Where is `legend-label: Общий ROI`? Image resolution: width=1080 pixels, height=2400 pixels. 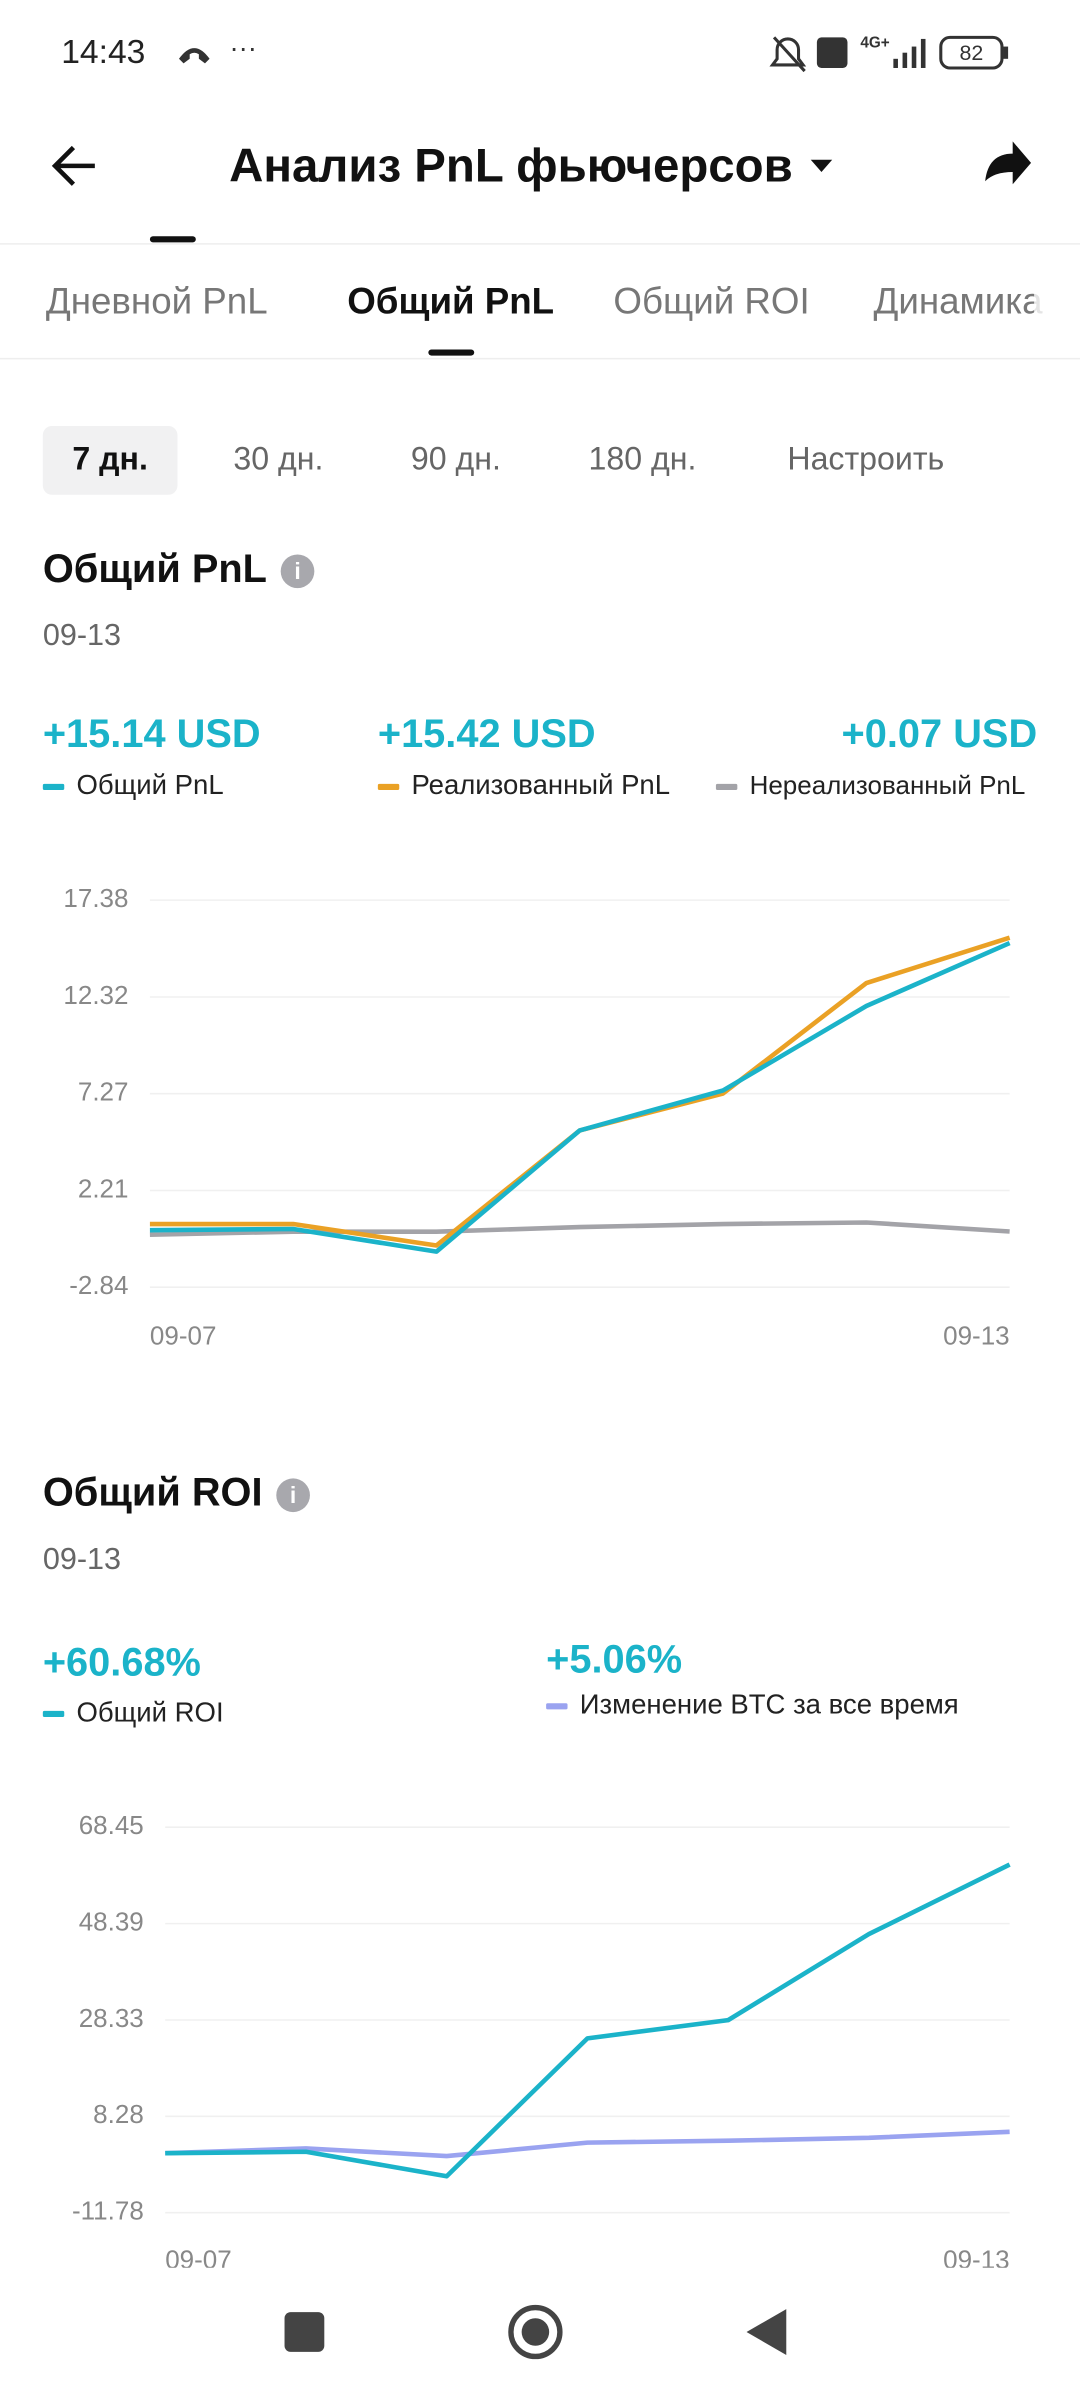
legend-label: Общий ROI is located at coordinates (149, 1711).